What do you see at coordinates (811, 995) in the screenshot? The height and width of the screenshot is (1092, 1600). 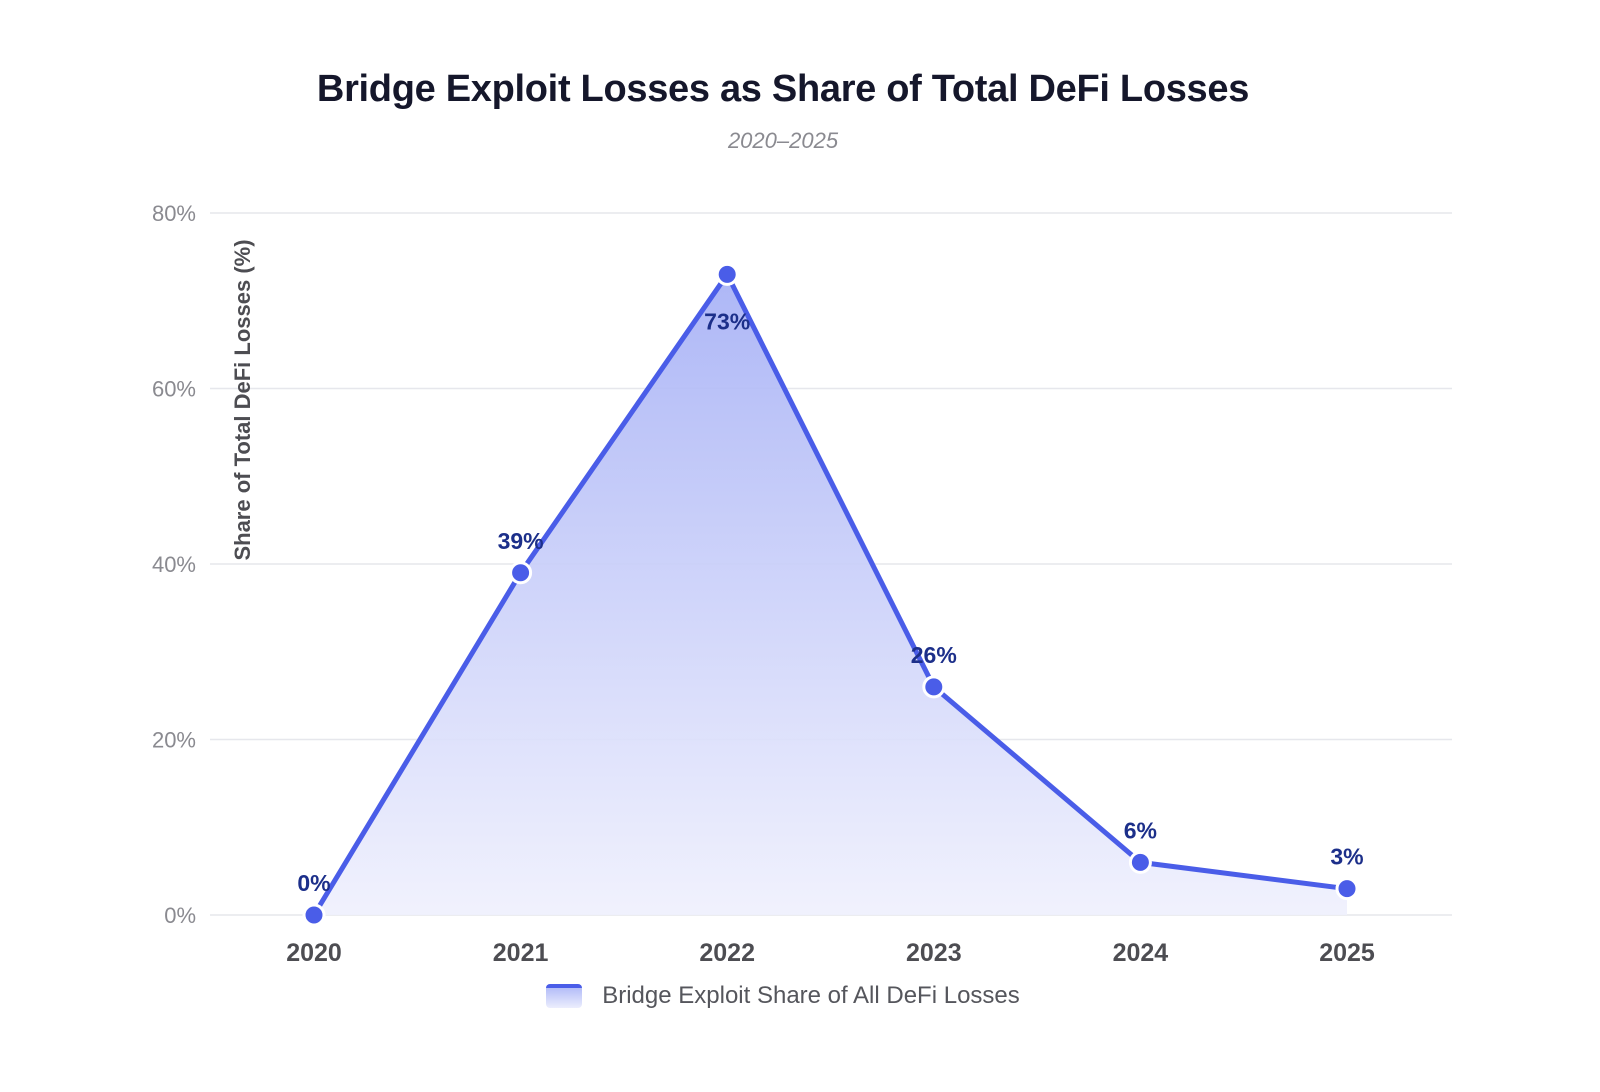 I see `legend-label: Bridge Exploit Share of All DeFi Losses` at bounding box center [811, 995].